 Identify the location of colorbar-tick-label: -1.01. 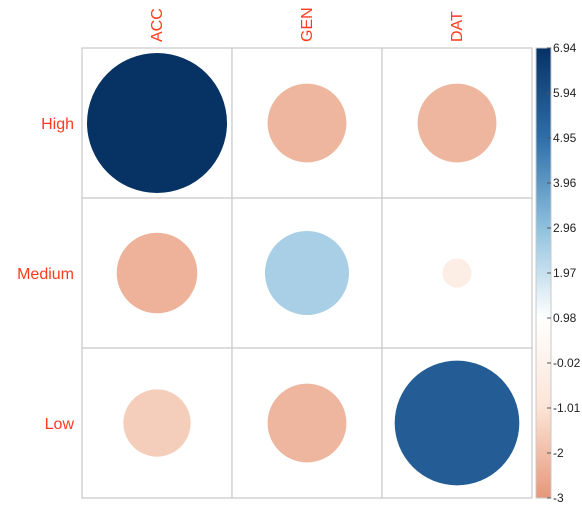
(567, 408).